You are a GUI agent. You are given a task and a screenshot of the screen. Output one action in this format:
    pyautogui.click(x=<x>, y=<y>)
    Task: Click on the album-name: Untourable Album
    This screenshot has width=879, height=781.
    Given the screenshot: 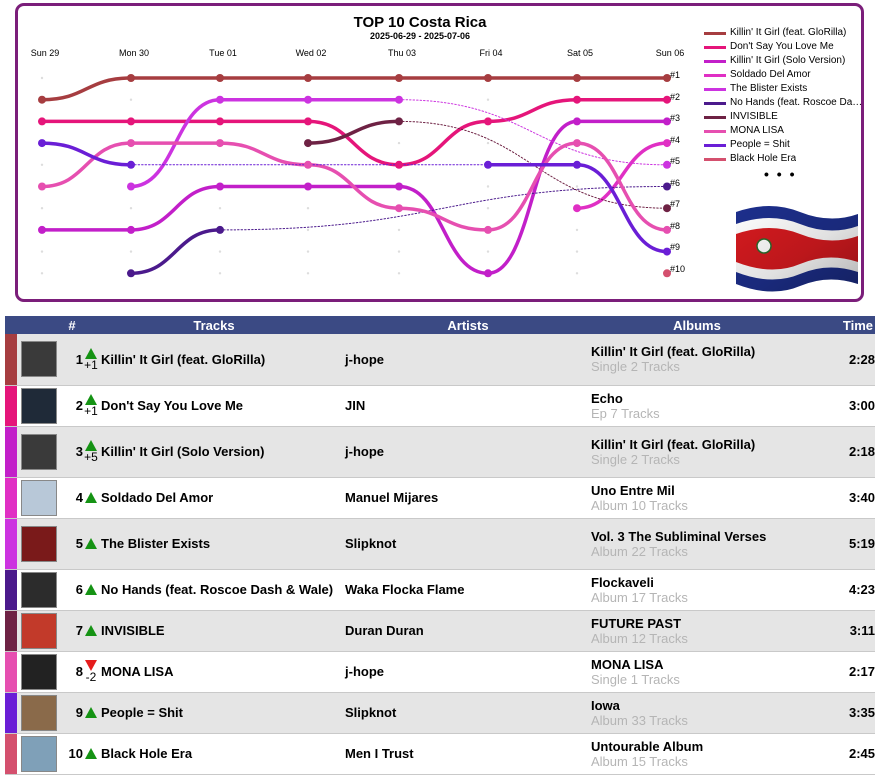 What is the action you would take?
    pyautogui.click(x=647, y=746)
    